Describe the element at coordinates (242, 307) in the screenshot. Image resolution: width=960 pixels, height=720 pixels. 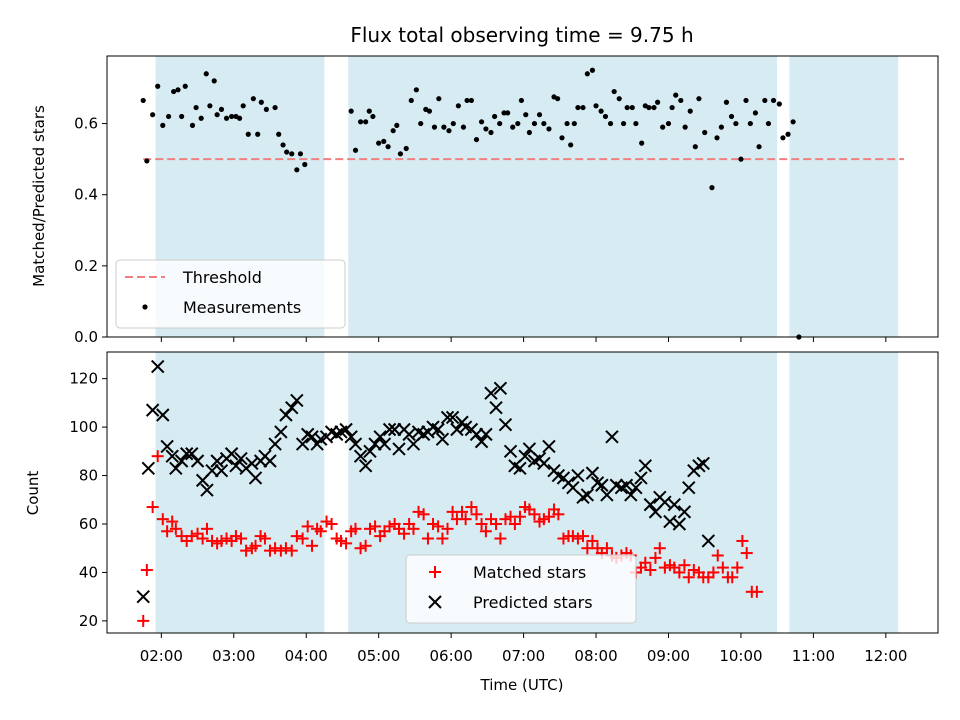
I see `legend-measurements-label: Measurements` at that location.